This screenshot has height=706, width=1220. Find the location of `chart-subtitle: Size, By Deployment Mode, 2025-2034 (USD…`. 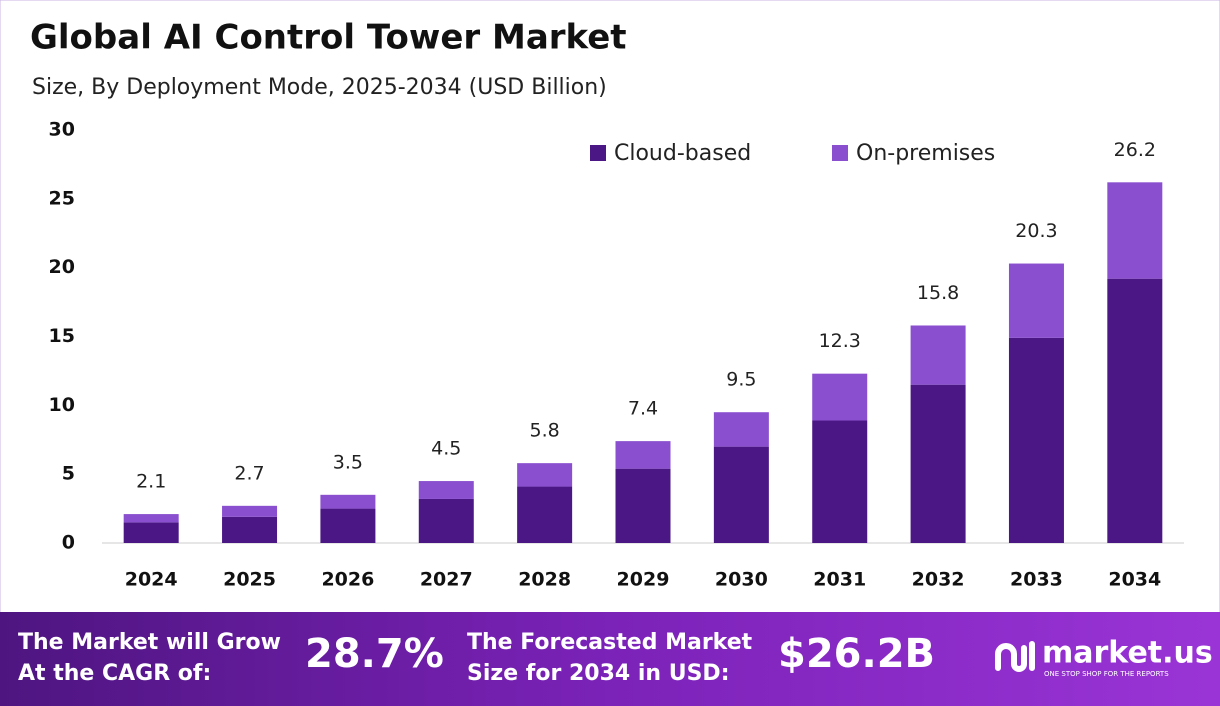

chart-subtitle: Size, By Deployment Mode, 2025-2034 (USD… is located at coordinates (319, 87).